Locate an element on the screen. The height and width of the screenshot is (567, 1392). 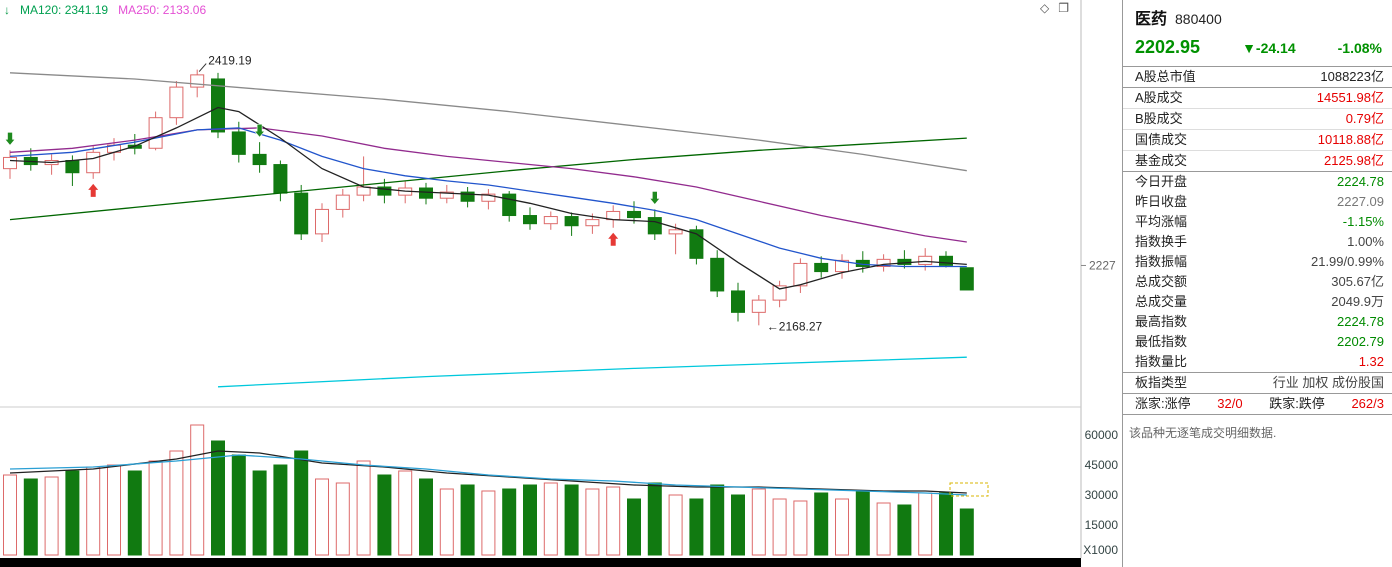
stat-value: -1.15% is located at coordinates (1363, 221).